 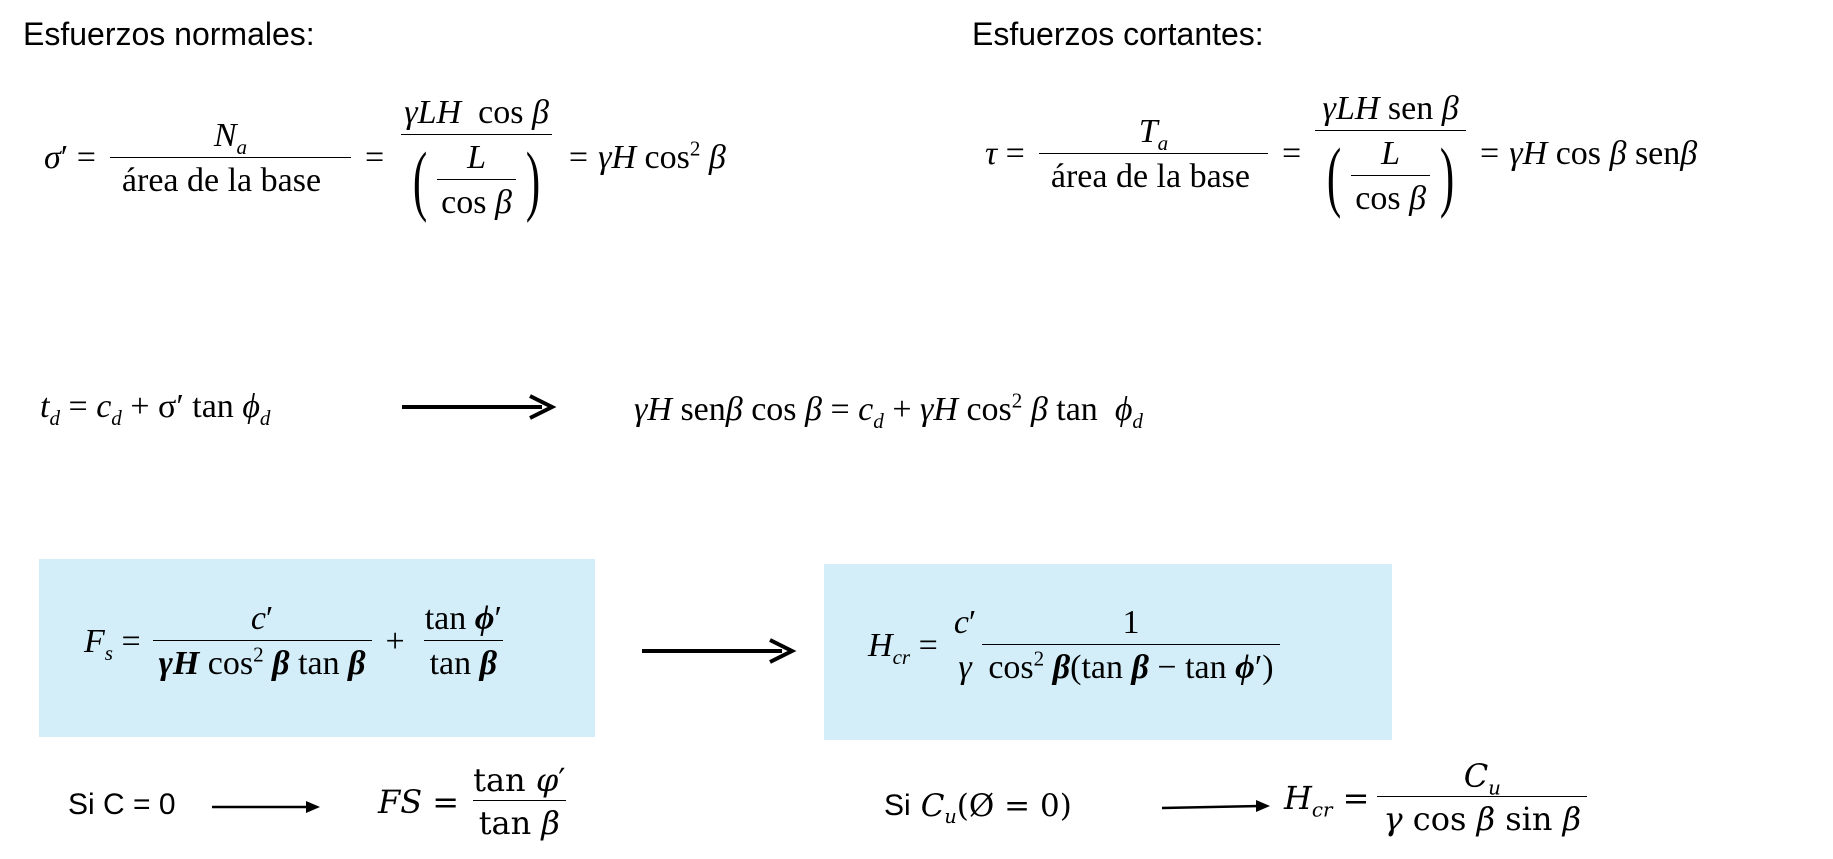 I want to click on hcr-undrained-equation: Hcr = Cu γ cos β sin β, so click(x=1437, y=797).